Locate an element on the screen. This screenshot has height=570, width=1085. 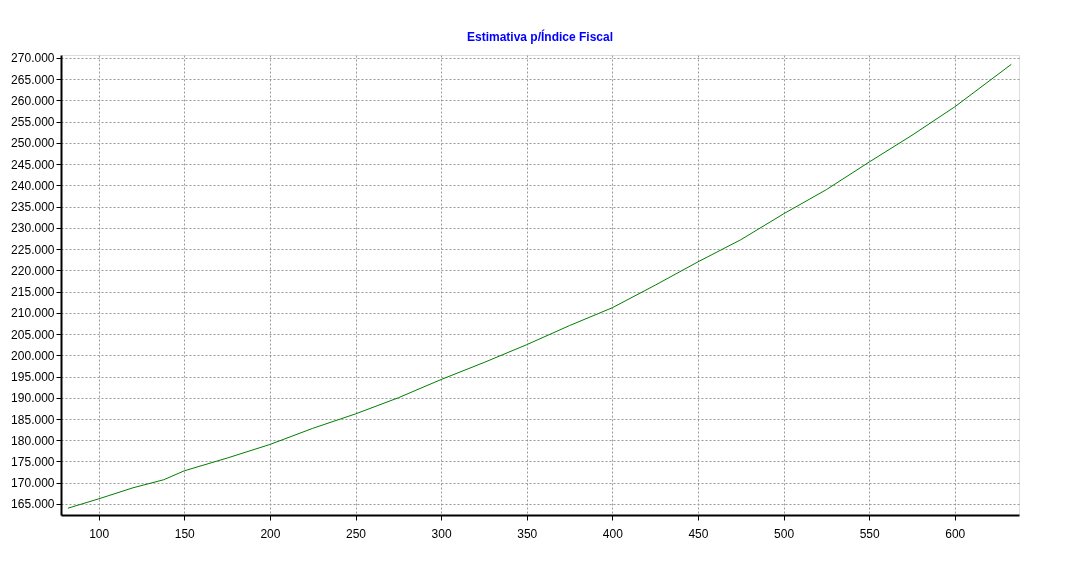
x-tick-label: 100 is located at coordinates (99, 533).